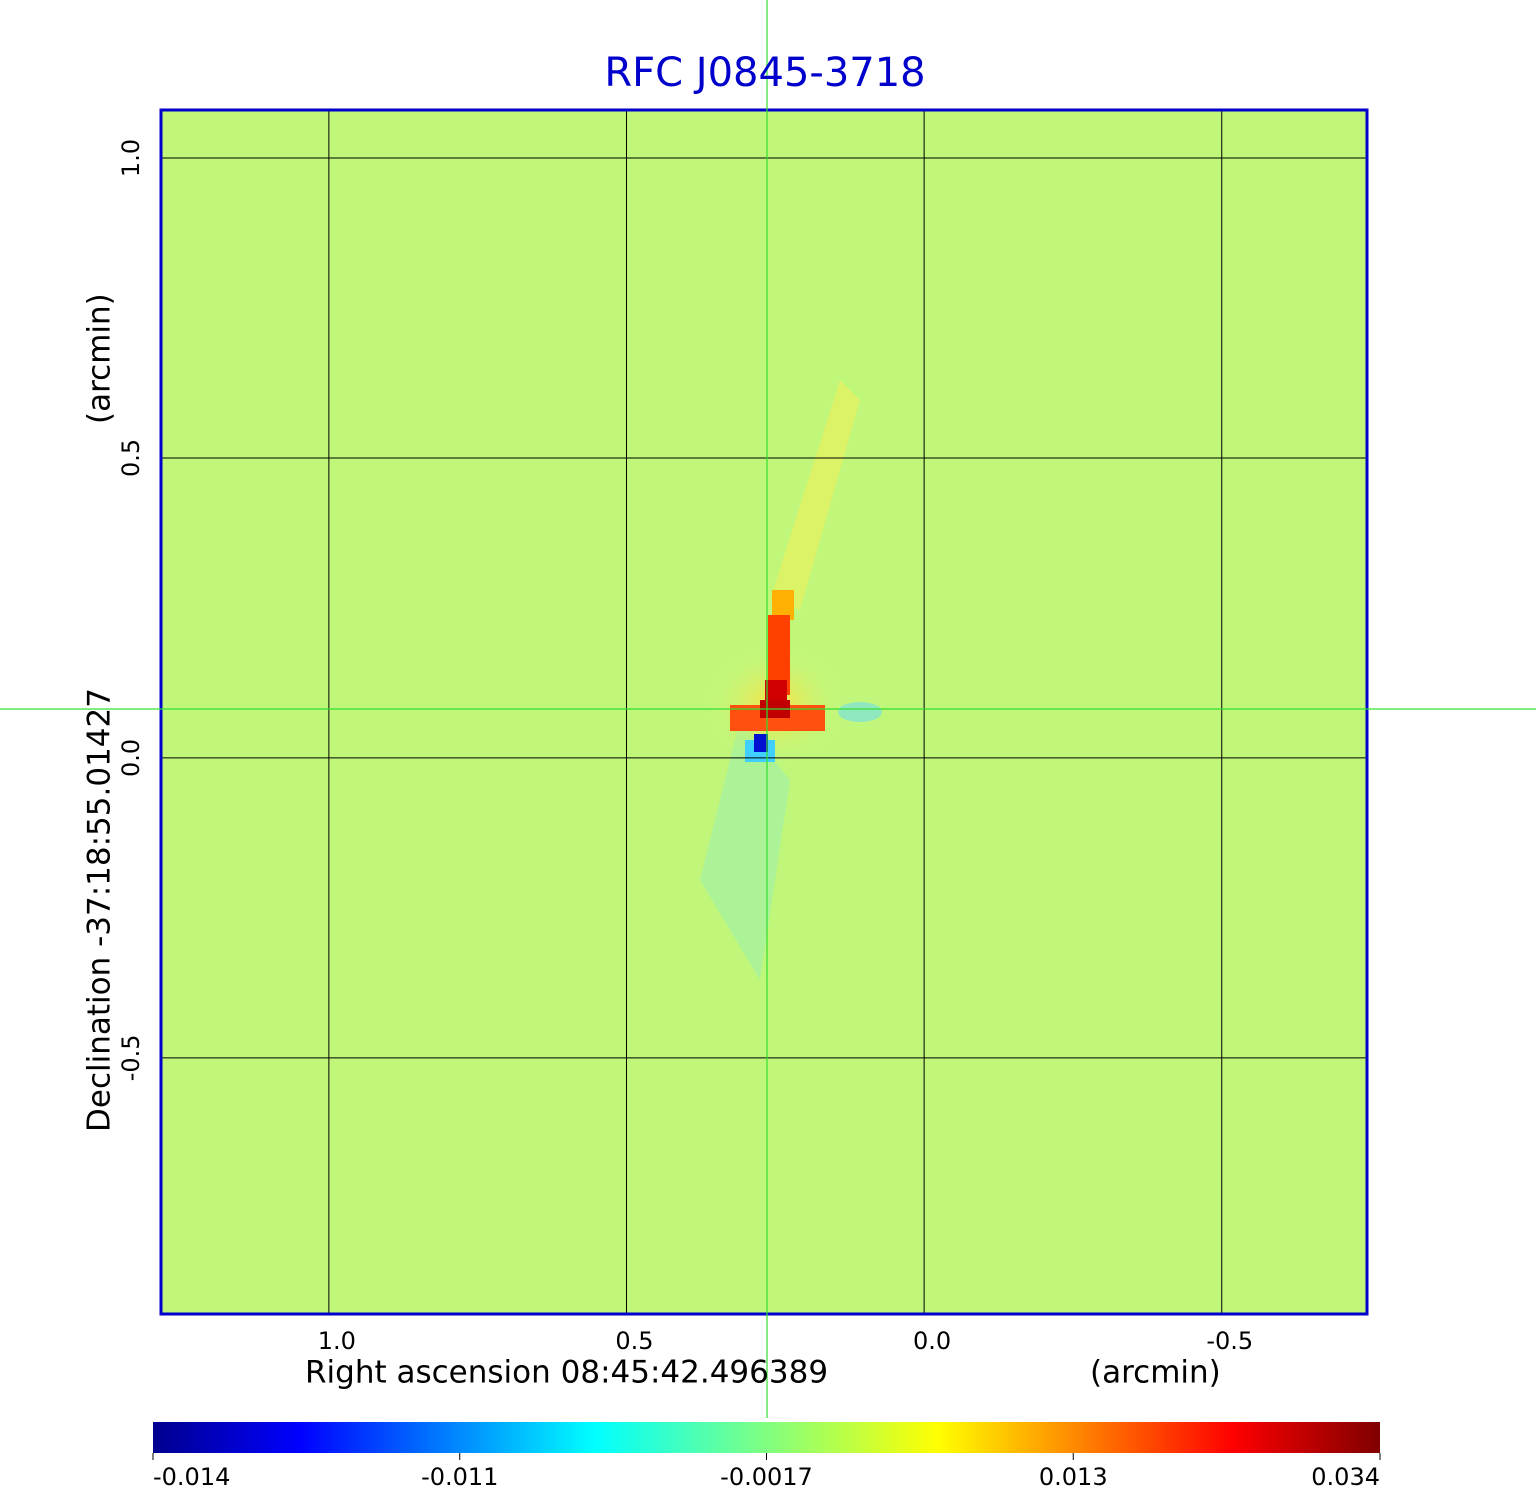  I want to click on y-axis-unit: (arcmin), so click(100, 358).